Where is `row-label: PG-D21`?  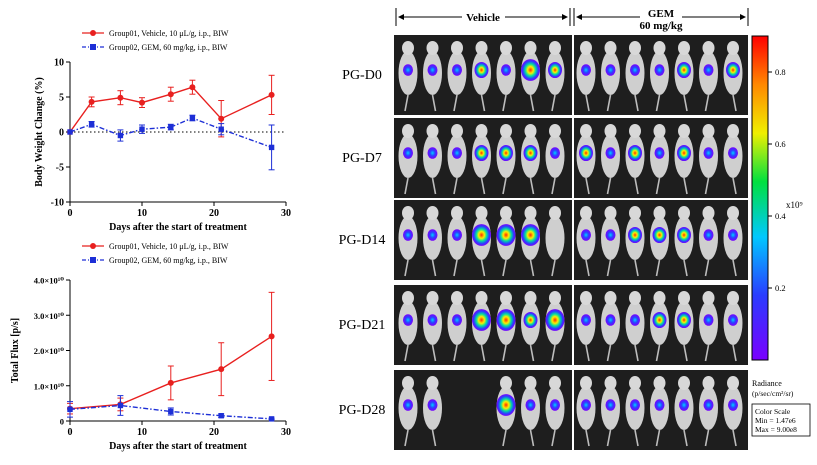
row-label: PG-D21 is located at coordinates (362, 325).